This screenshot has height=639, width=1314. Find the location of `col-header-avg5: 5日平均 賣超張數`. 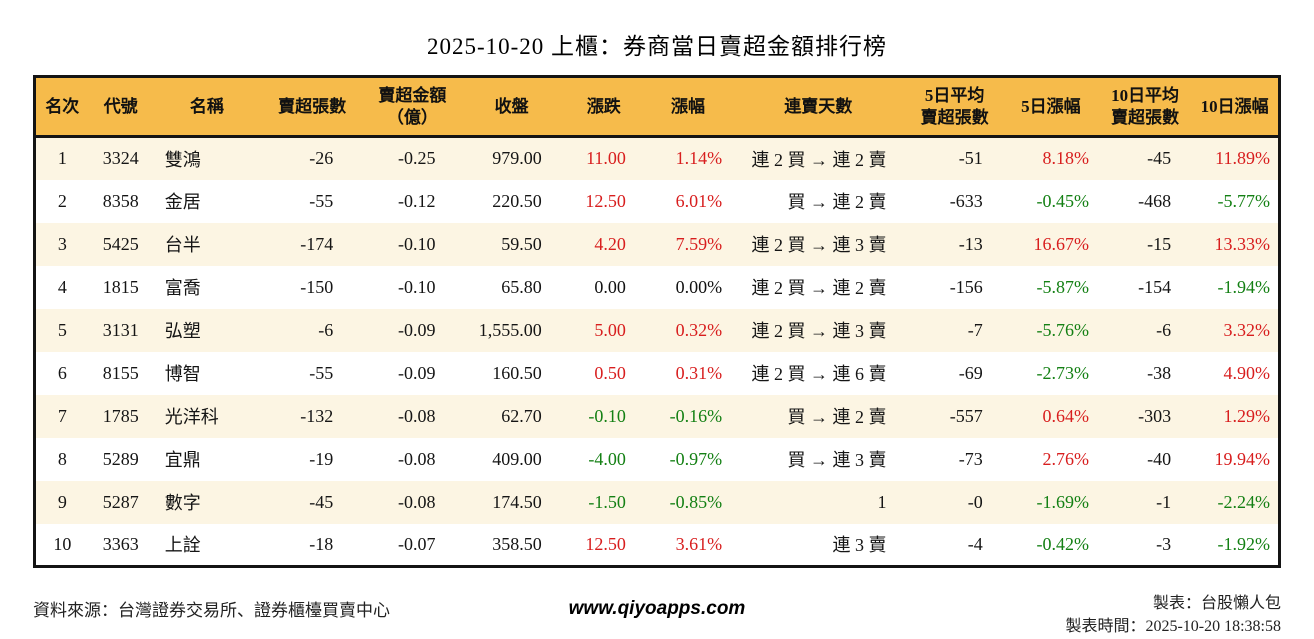

col-header-avg5: 5日平均 賣超張數 is located at coordinates (954, 107).